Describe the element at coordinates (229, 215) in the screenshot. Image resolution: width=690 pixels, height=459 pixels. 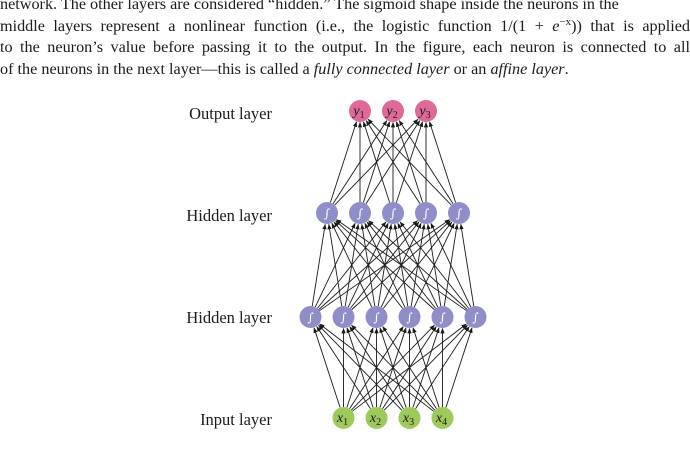
I see `hidden-layer-2-label: Hidden layer` at that location.